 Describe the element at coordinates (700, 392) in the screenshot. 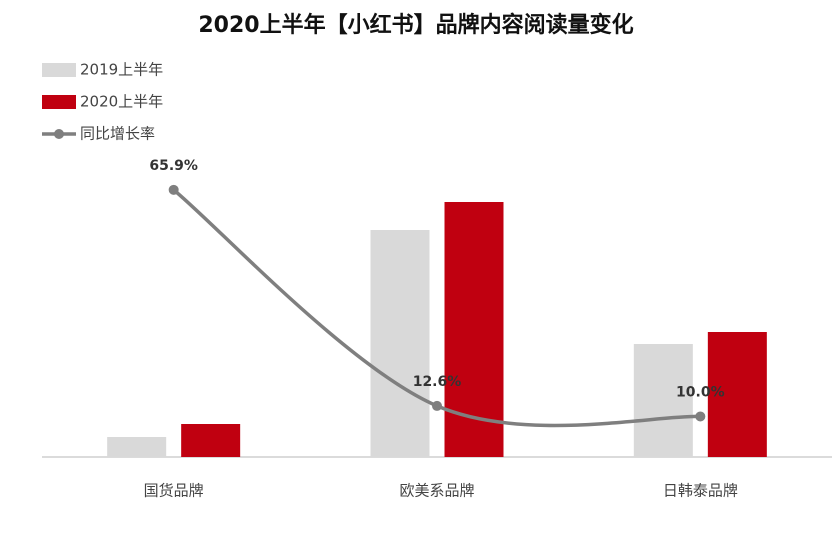

I see `data-label: 10.0%` at that location.